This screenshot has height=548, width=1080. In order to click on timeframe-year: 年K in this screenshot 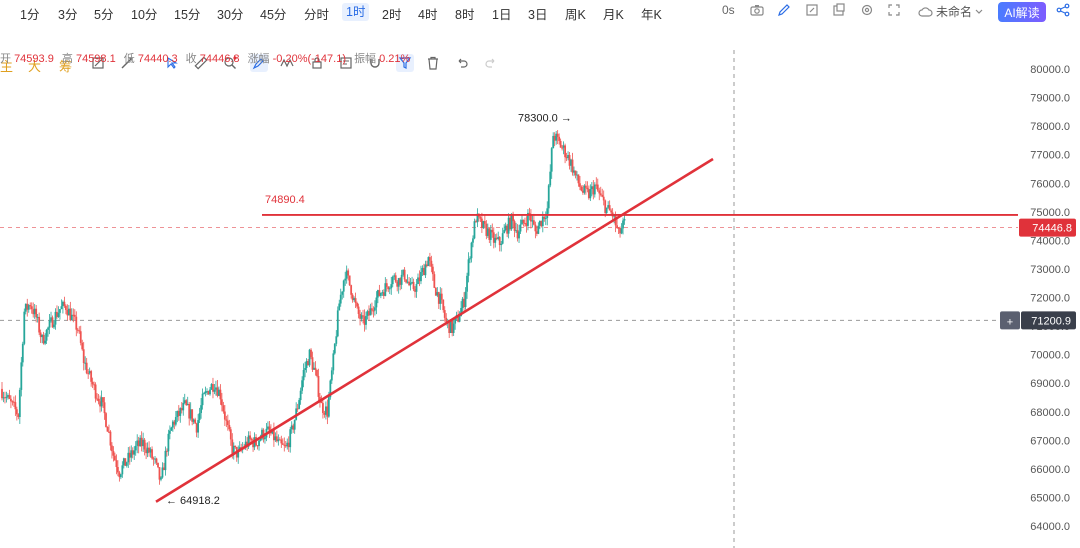, I will do `click(651, 15)`.